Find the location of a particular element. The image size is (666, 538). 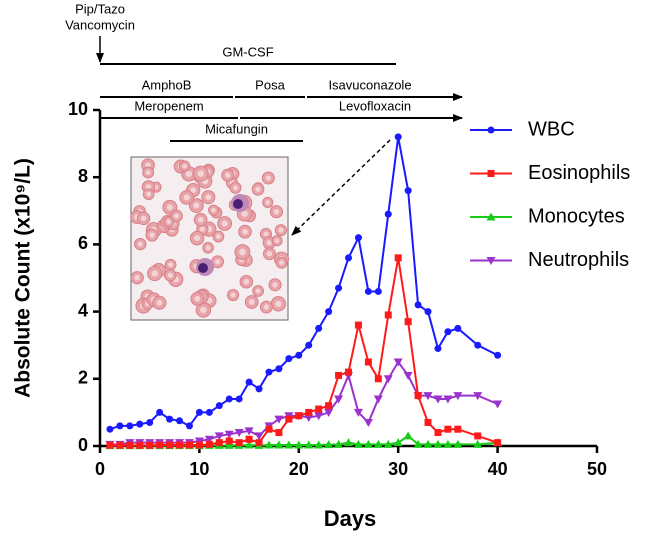

y-tick-label: 8 is located at coordinates (83, 176).